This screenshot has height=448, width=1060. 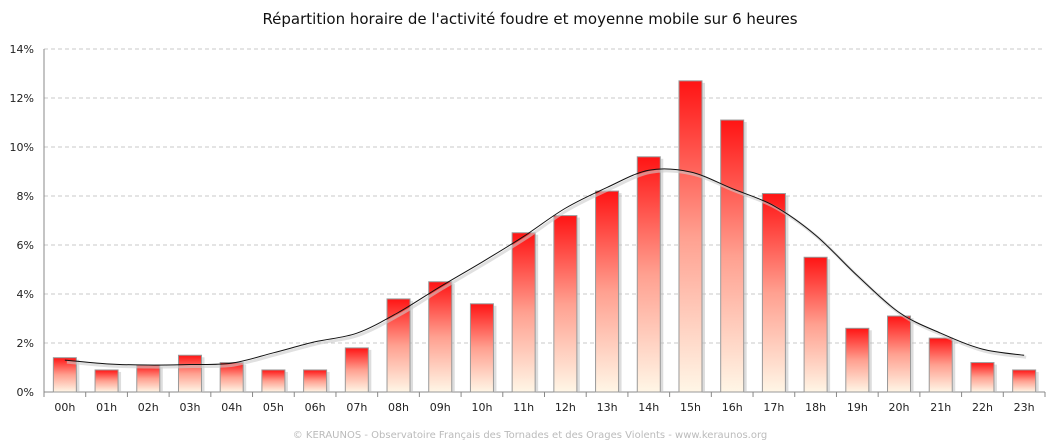 I want to click on bar-09h, so click(x=440, y=337).